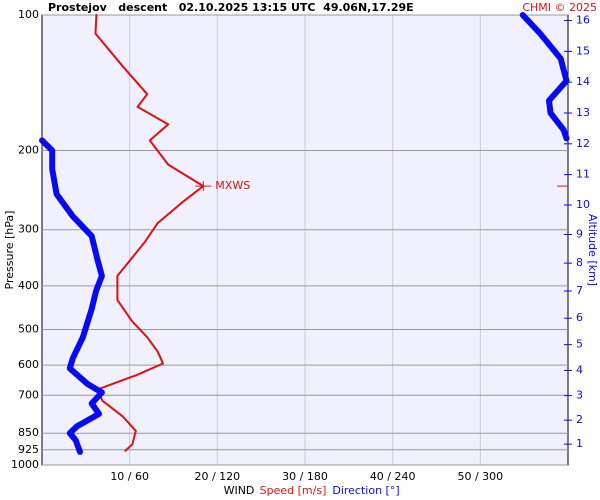  I want to click on y-tick-label: 600, so click(28, 364).